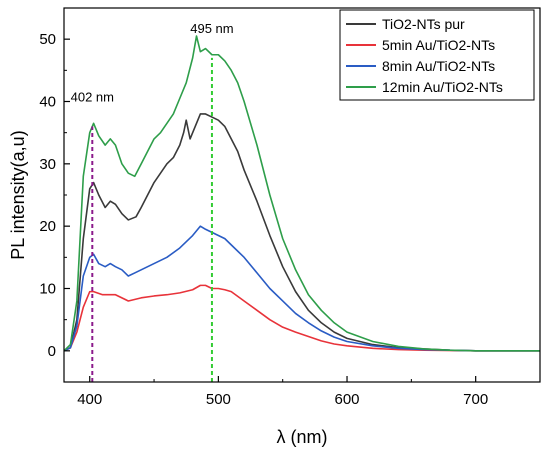 Image resolution: width=550 pixels, height=458 pixels. I want to click on y-tick-label: 40, so click(47, 102).